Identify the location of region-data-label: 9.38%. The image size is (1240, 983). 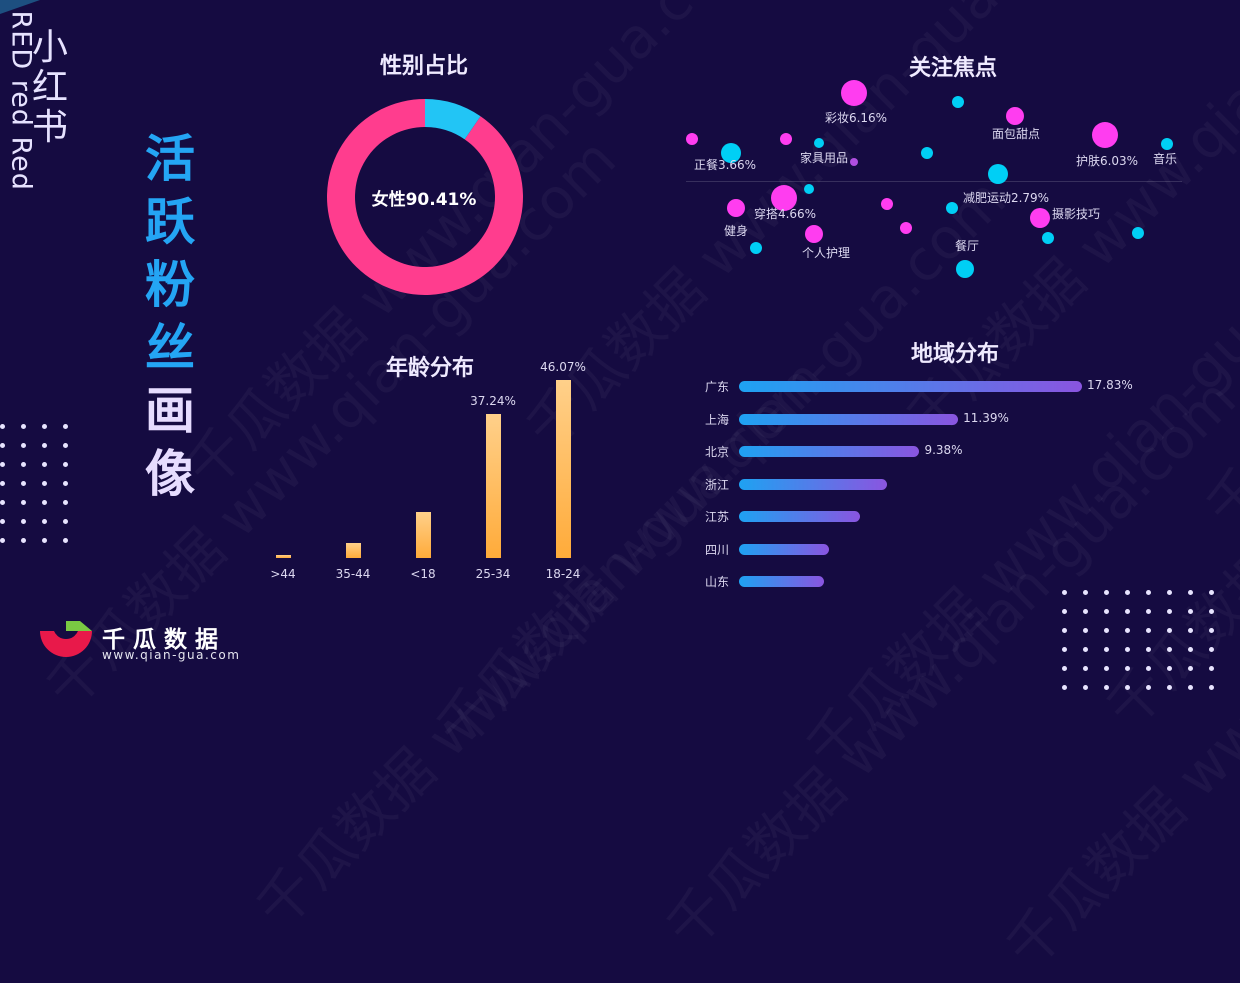
(943, 450).